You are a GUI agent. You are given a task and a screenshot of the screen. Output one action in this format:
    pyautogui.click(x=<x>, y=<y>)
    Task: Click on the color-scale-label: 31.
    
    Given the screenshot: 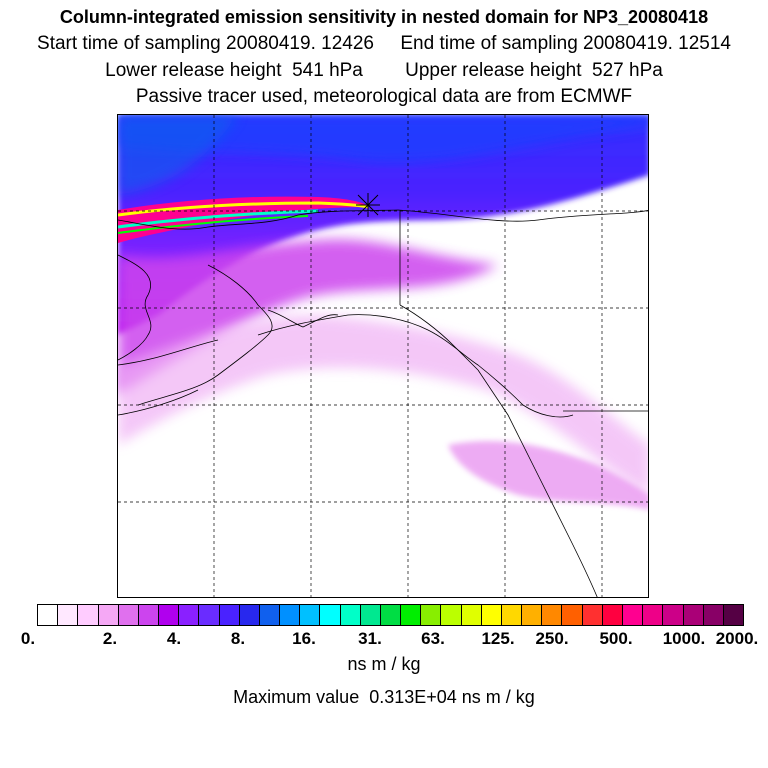 What is the action you would take?
    pyautogui.click(x=370, y=638)
    